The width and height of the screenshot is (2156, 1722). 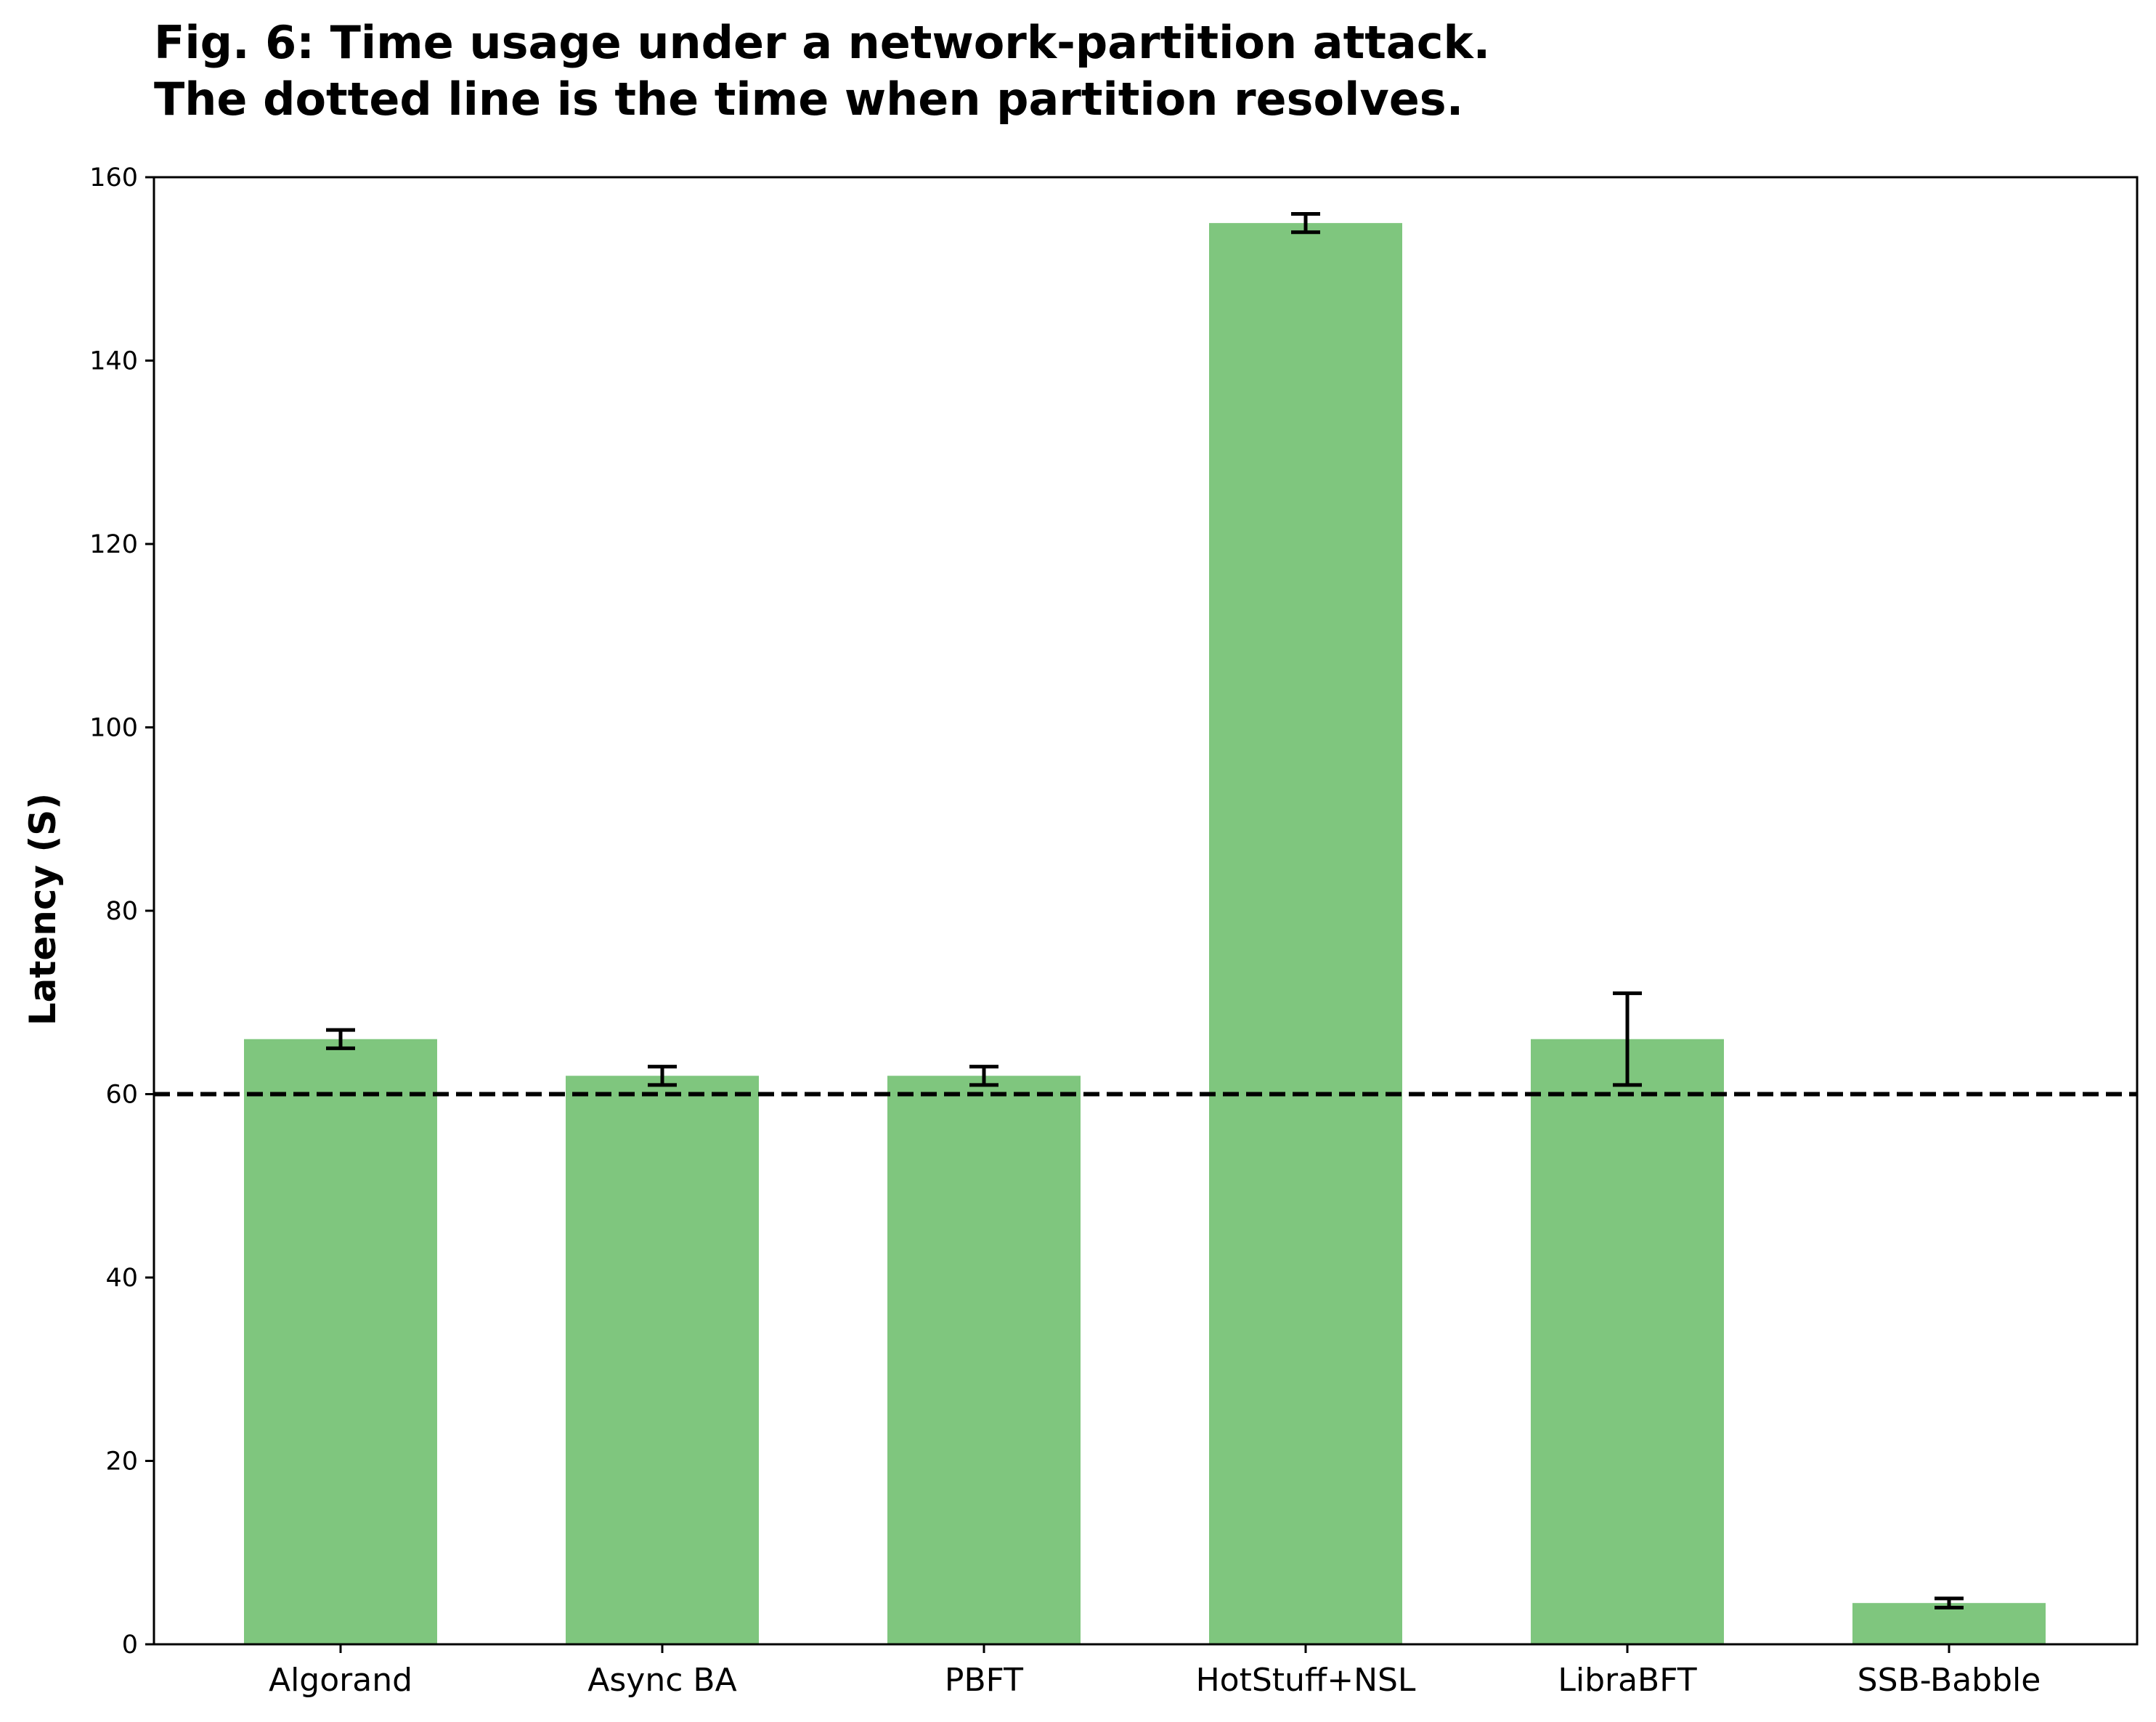 I want to click on x-tick-label-1: Async BA, so click(x=661, y=1680).